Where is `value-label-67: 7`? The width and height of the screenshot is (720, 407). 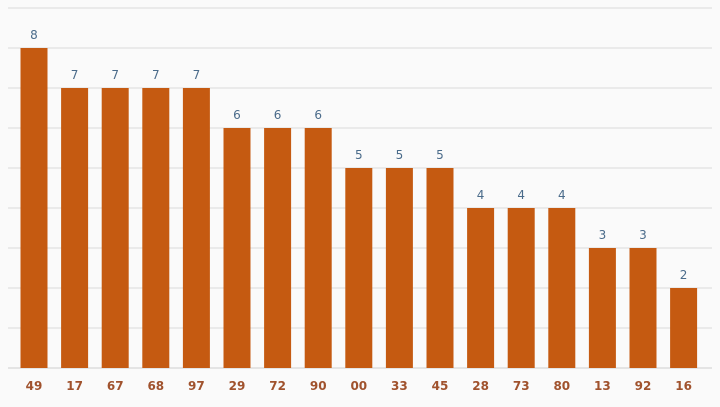 value-label-67: 7 is located at coordinates (115, 75).